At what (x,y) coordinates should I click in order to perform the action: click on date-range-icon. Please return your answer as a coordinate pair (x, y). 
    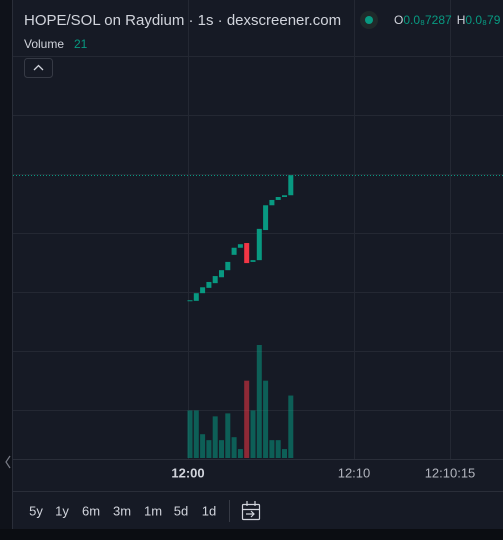
    Looking at the image, I should click on (251, 511).